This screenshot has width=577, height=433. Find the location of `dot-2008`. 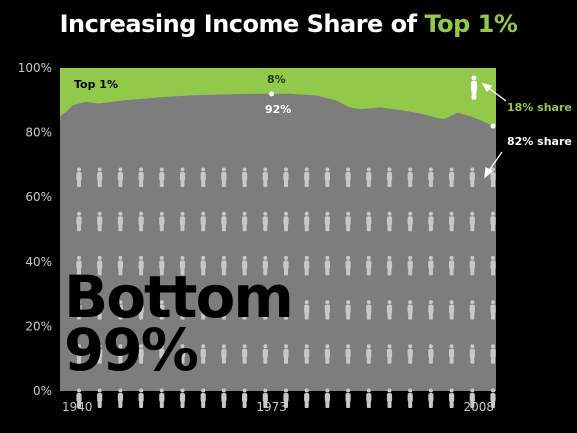

dot-2008 is located at coordinates (493, 126).